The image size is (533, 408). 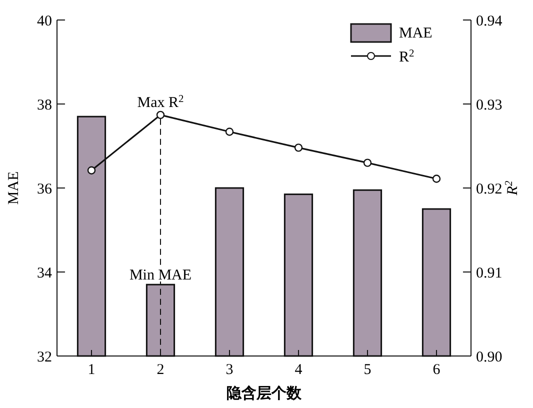 I want to click on x-axis-title: 隐含层个数, so click(x=264, y=393).